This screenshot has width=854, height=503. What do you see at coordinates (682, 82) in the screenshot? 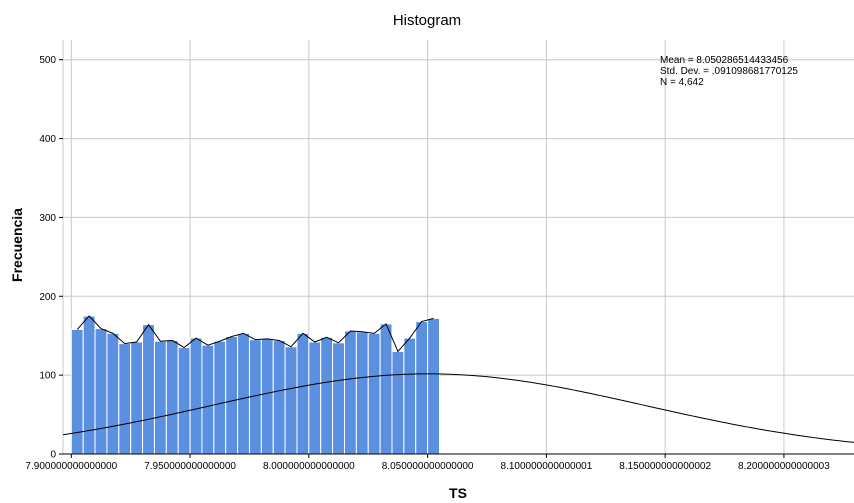
I see `stats-n: N = 4,642` at bounding box center [682, 82].